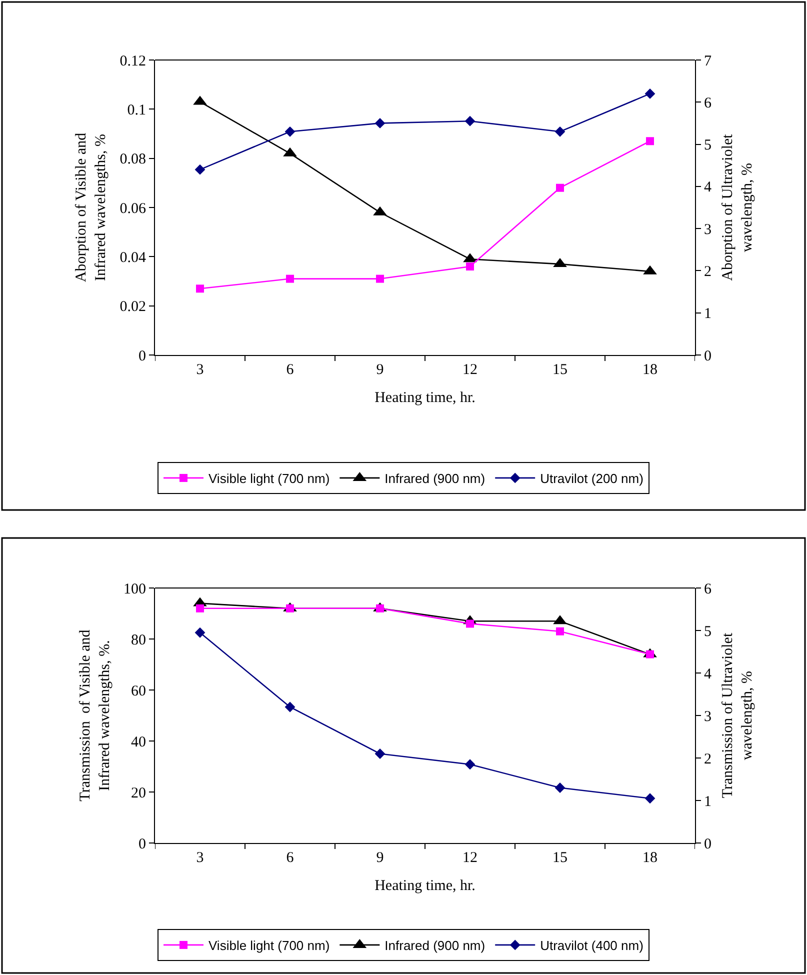  Describe the element at coordinates (138, 742) in the screenshot. I see `y-tick-label: 40` at that location.